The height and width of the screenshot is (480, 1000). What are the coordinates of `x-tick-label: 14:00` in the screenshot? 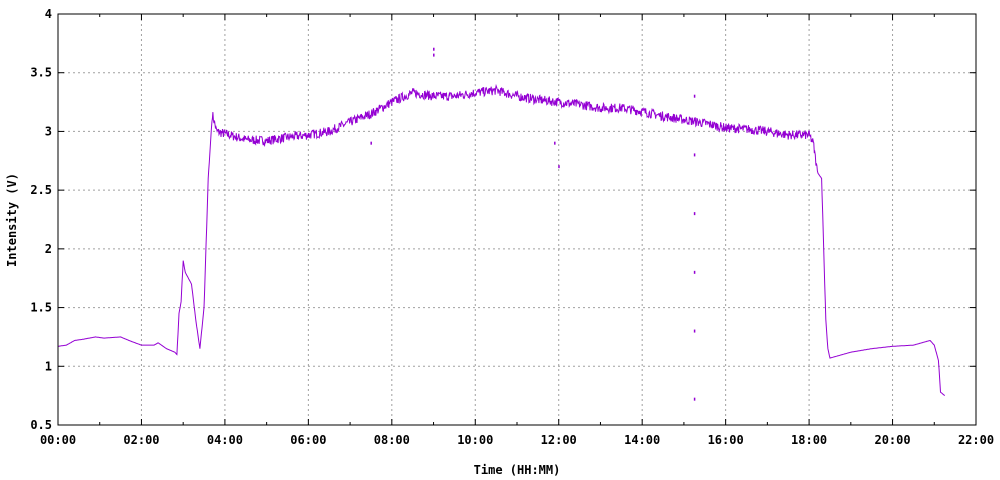 It's located at (642, 440).